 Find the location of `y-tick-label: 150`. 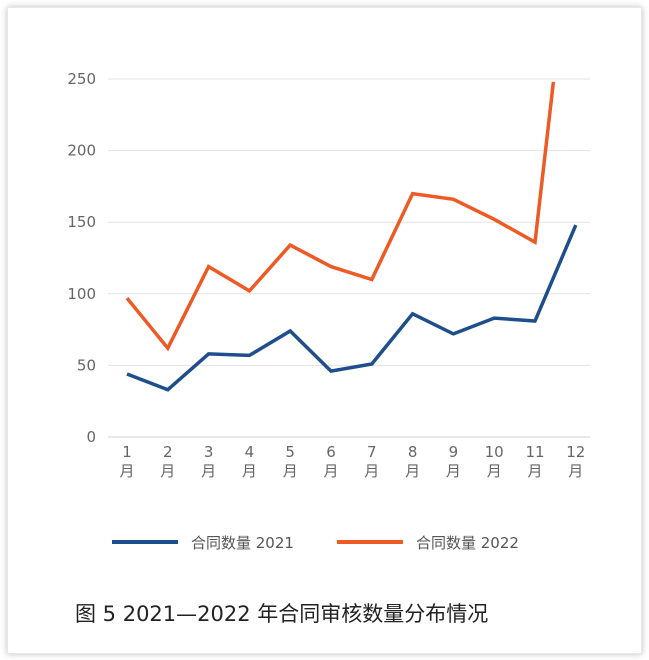

y-tick-label: 150 is located at coordinates (81, 222).